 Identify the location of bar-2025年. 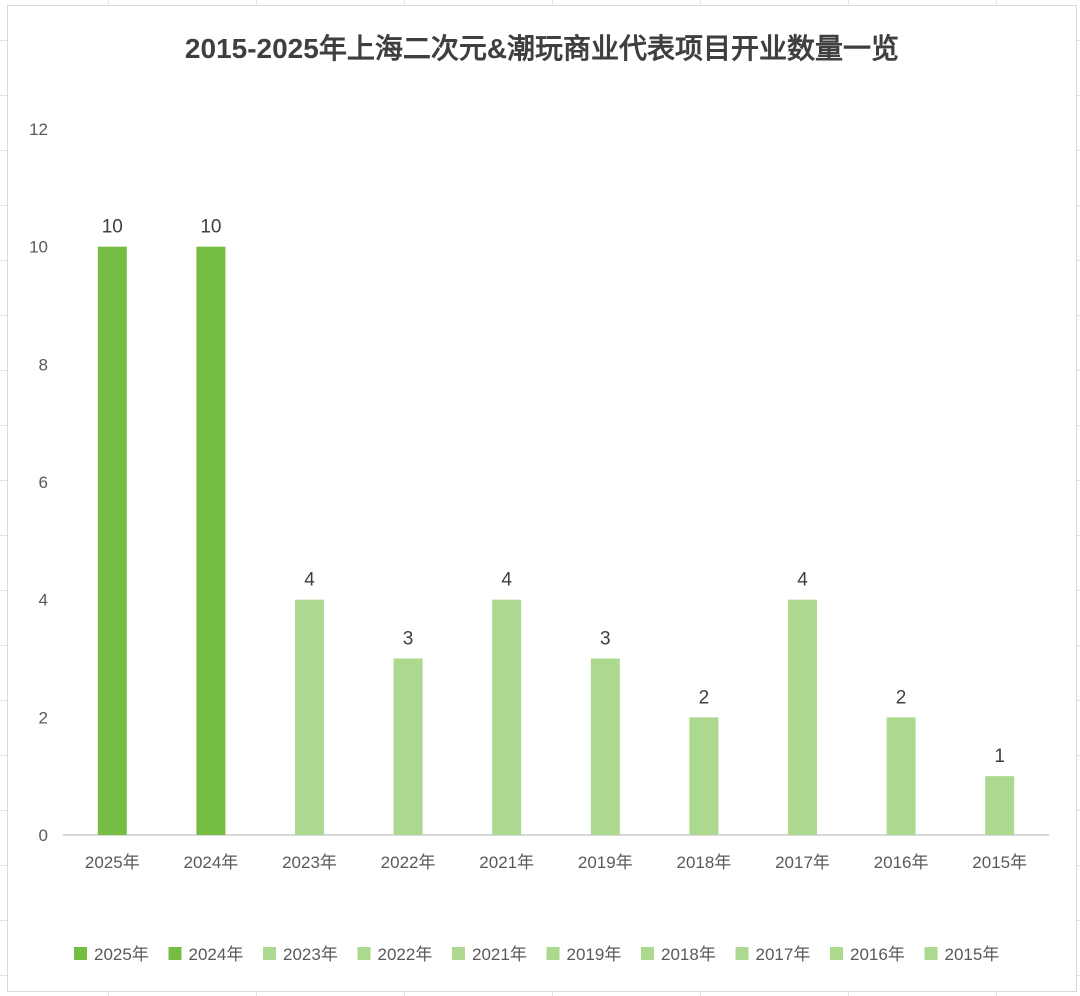
(112, 540).